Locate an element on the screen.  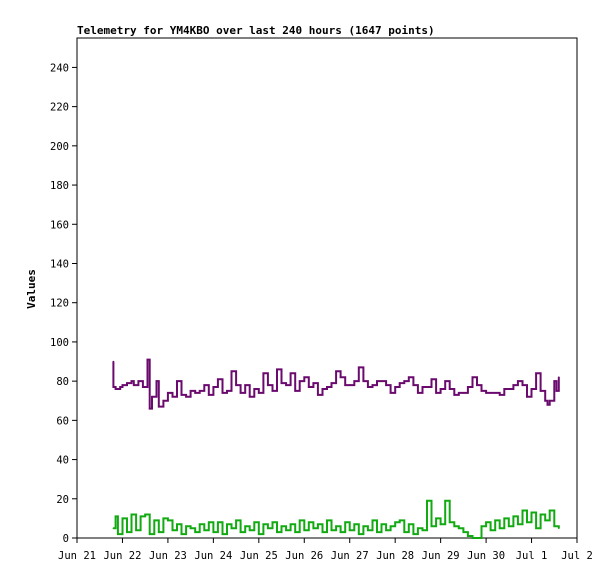
y-tick-label: 180 is located at coordinates (59, 186).